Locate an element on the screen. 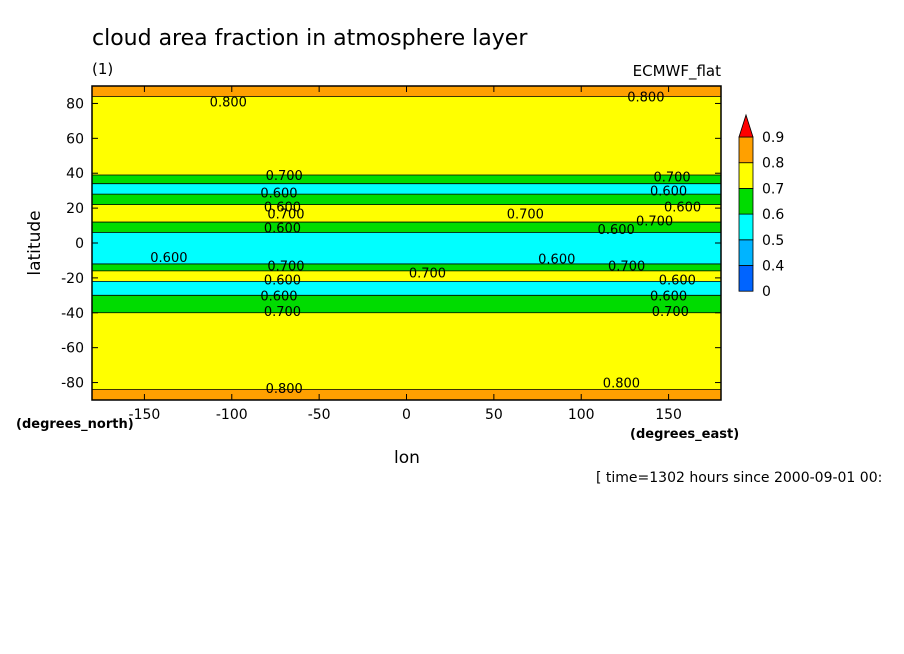 The height and width of the screenshot is (654, 904). contour-label-1: 0.800 is located at coordinates (645, 97).